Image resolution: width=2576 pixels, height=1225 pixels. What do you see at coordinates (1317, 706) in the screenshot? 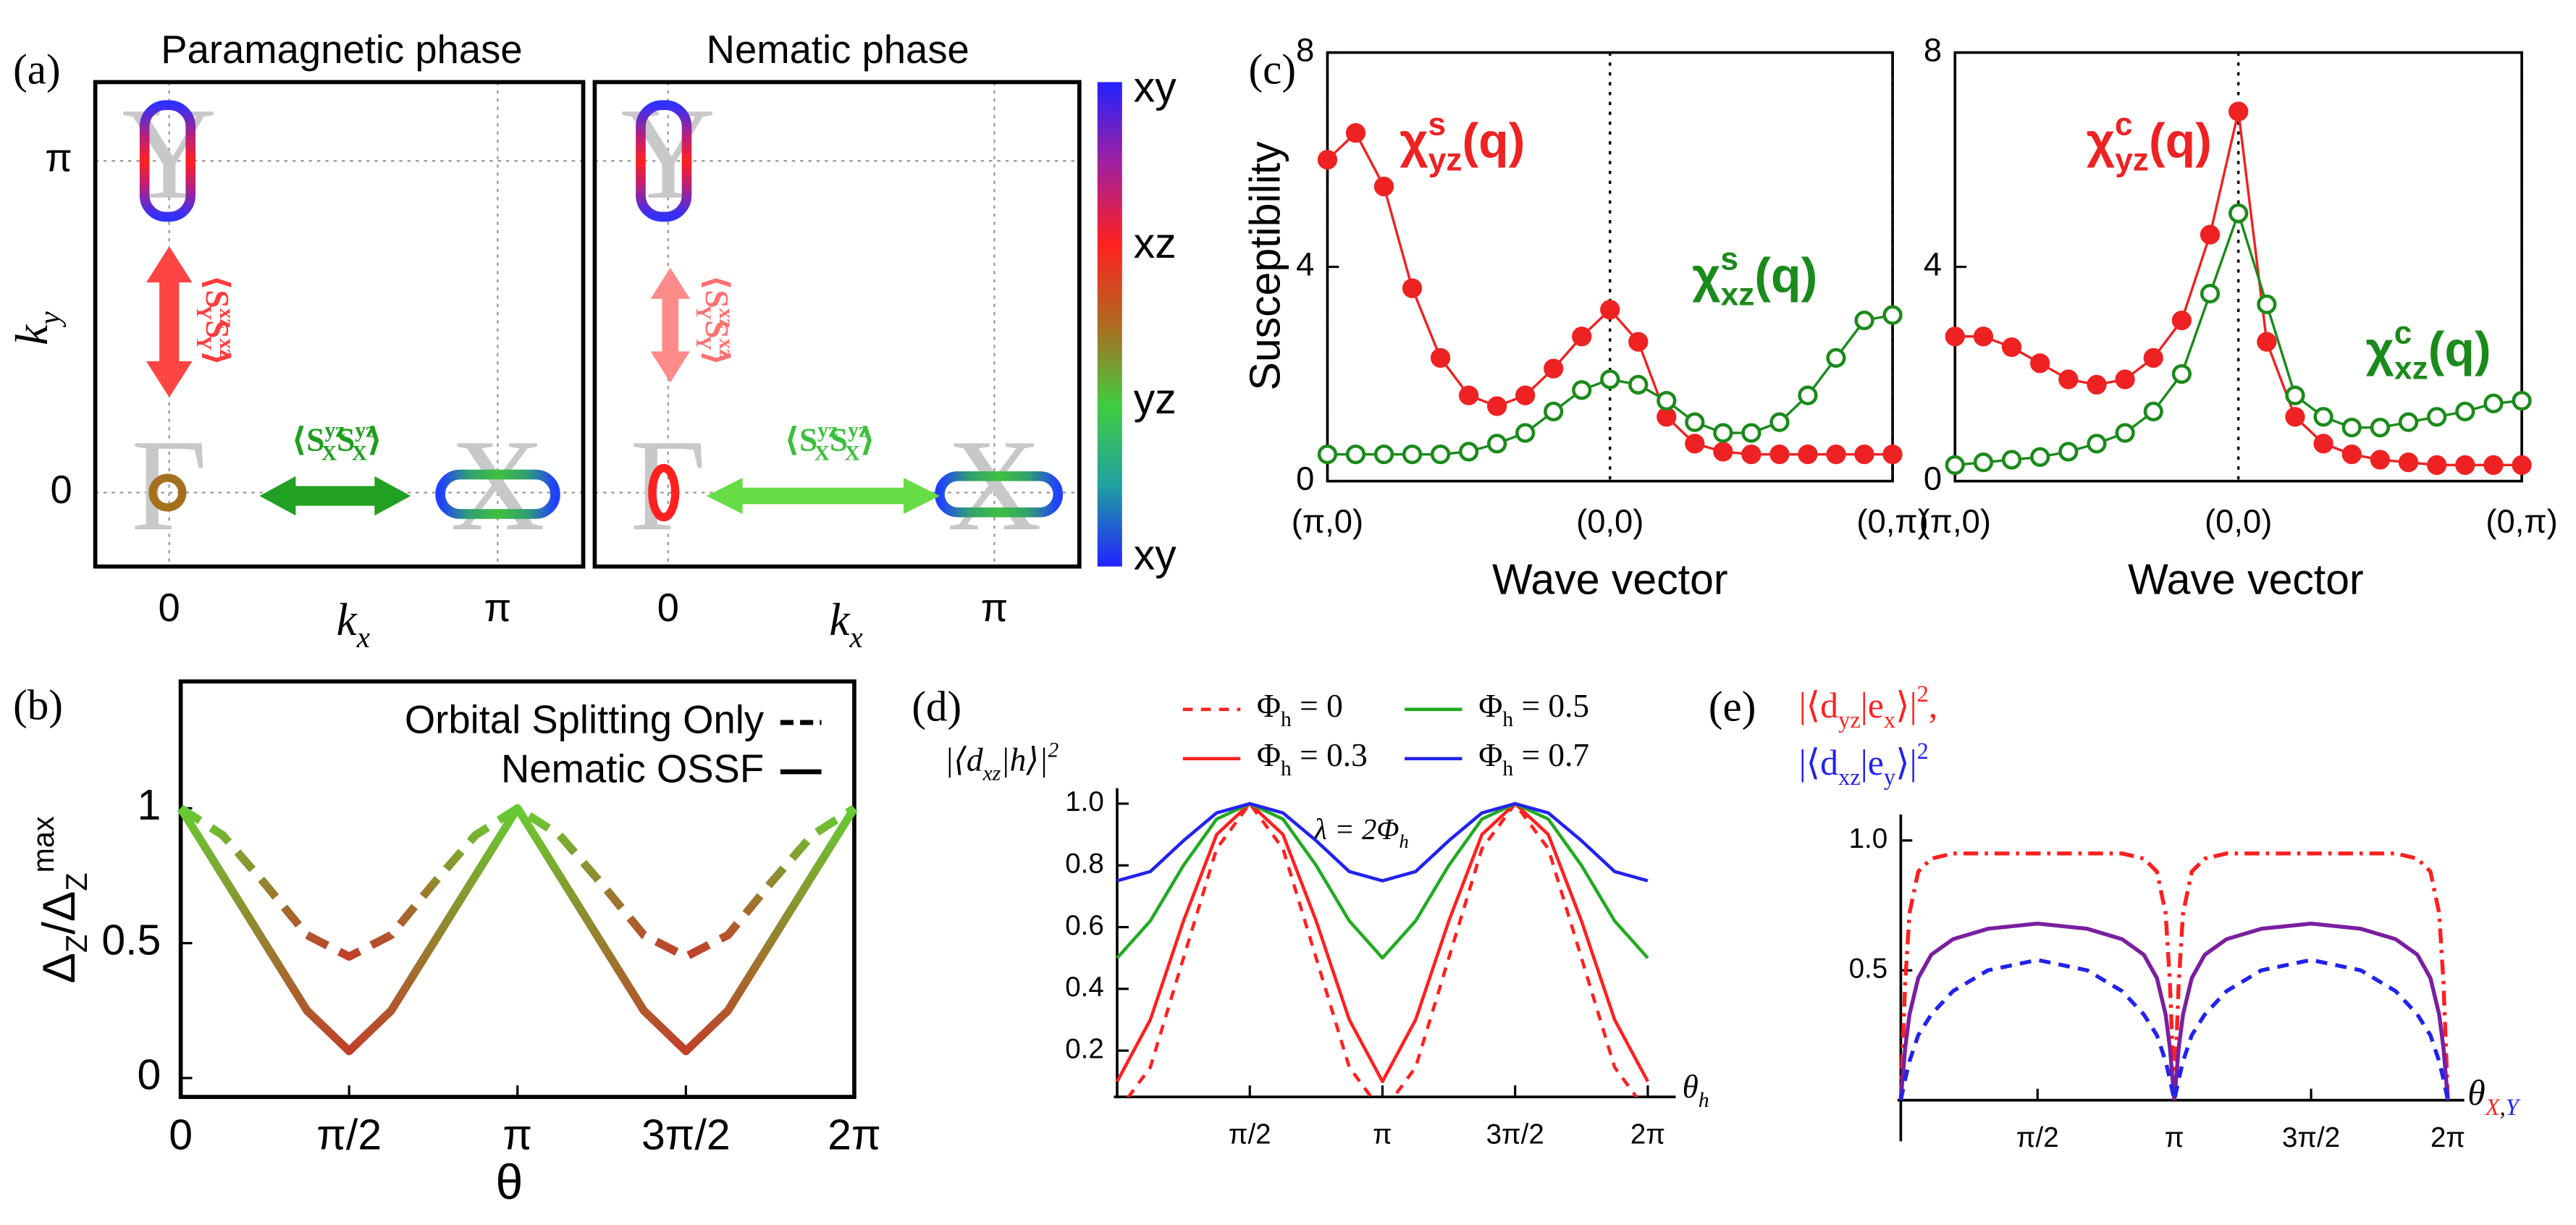
I see `label-part: = 0` at bounding box center [1317, 706].